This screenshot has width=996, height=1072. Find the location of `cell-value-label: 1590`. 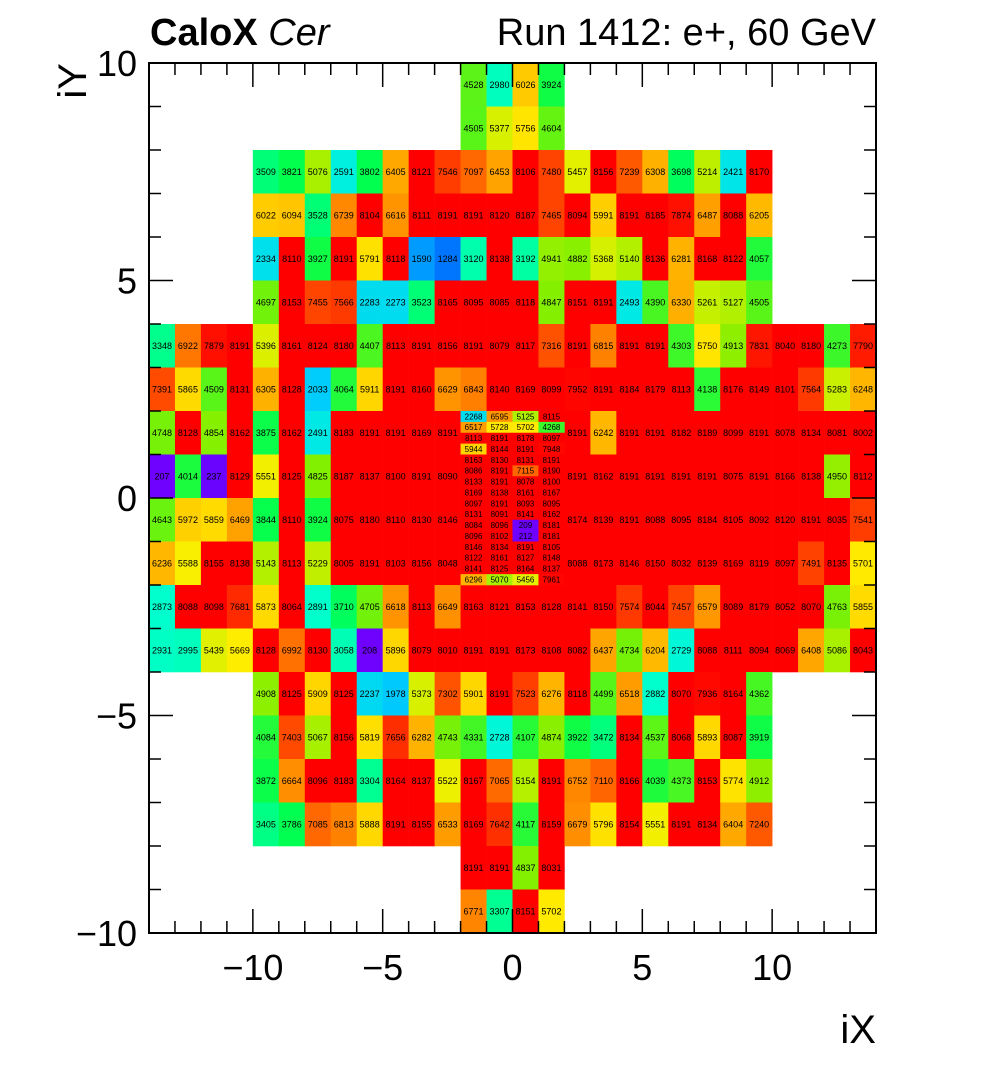

cell-value-label: 1590 is located at coordinates (422, 259).